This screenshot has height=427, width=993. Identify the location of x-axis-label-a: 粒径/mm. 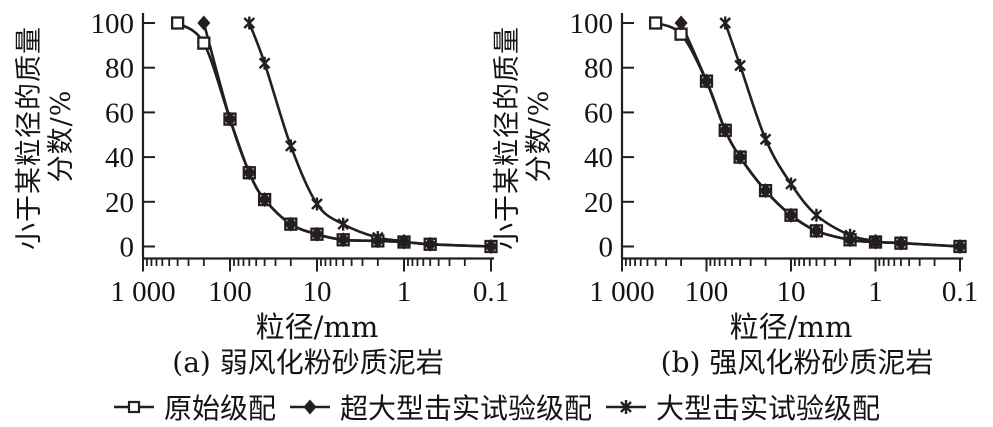
(317, 327).